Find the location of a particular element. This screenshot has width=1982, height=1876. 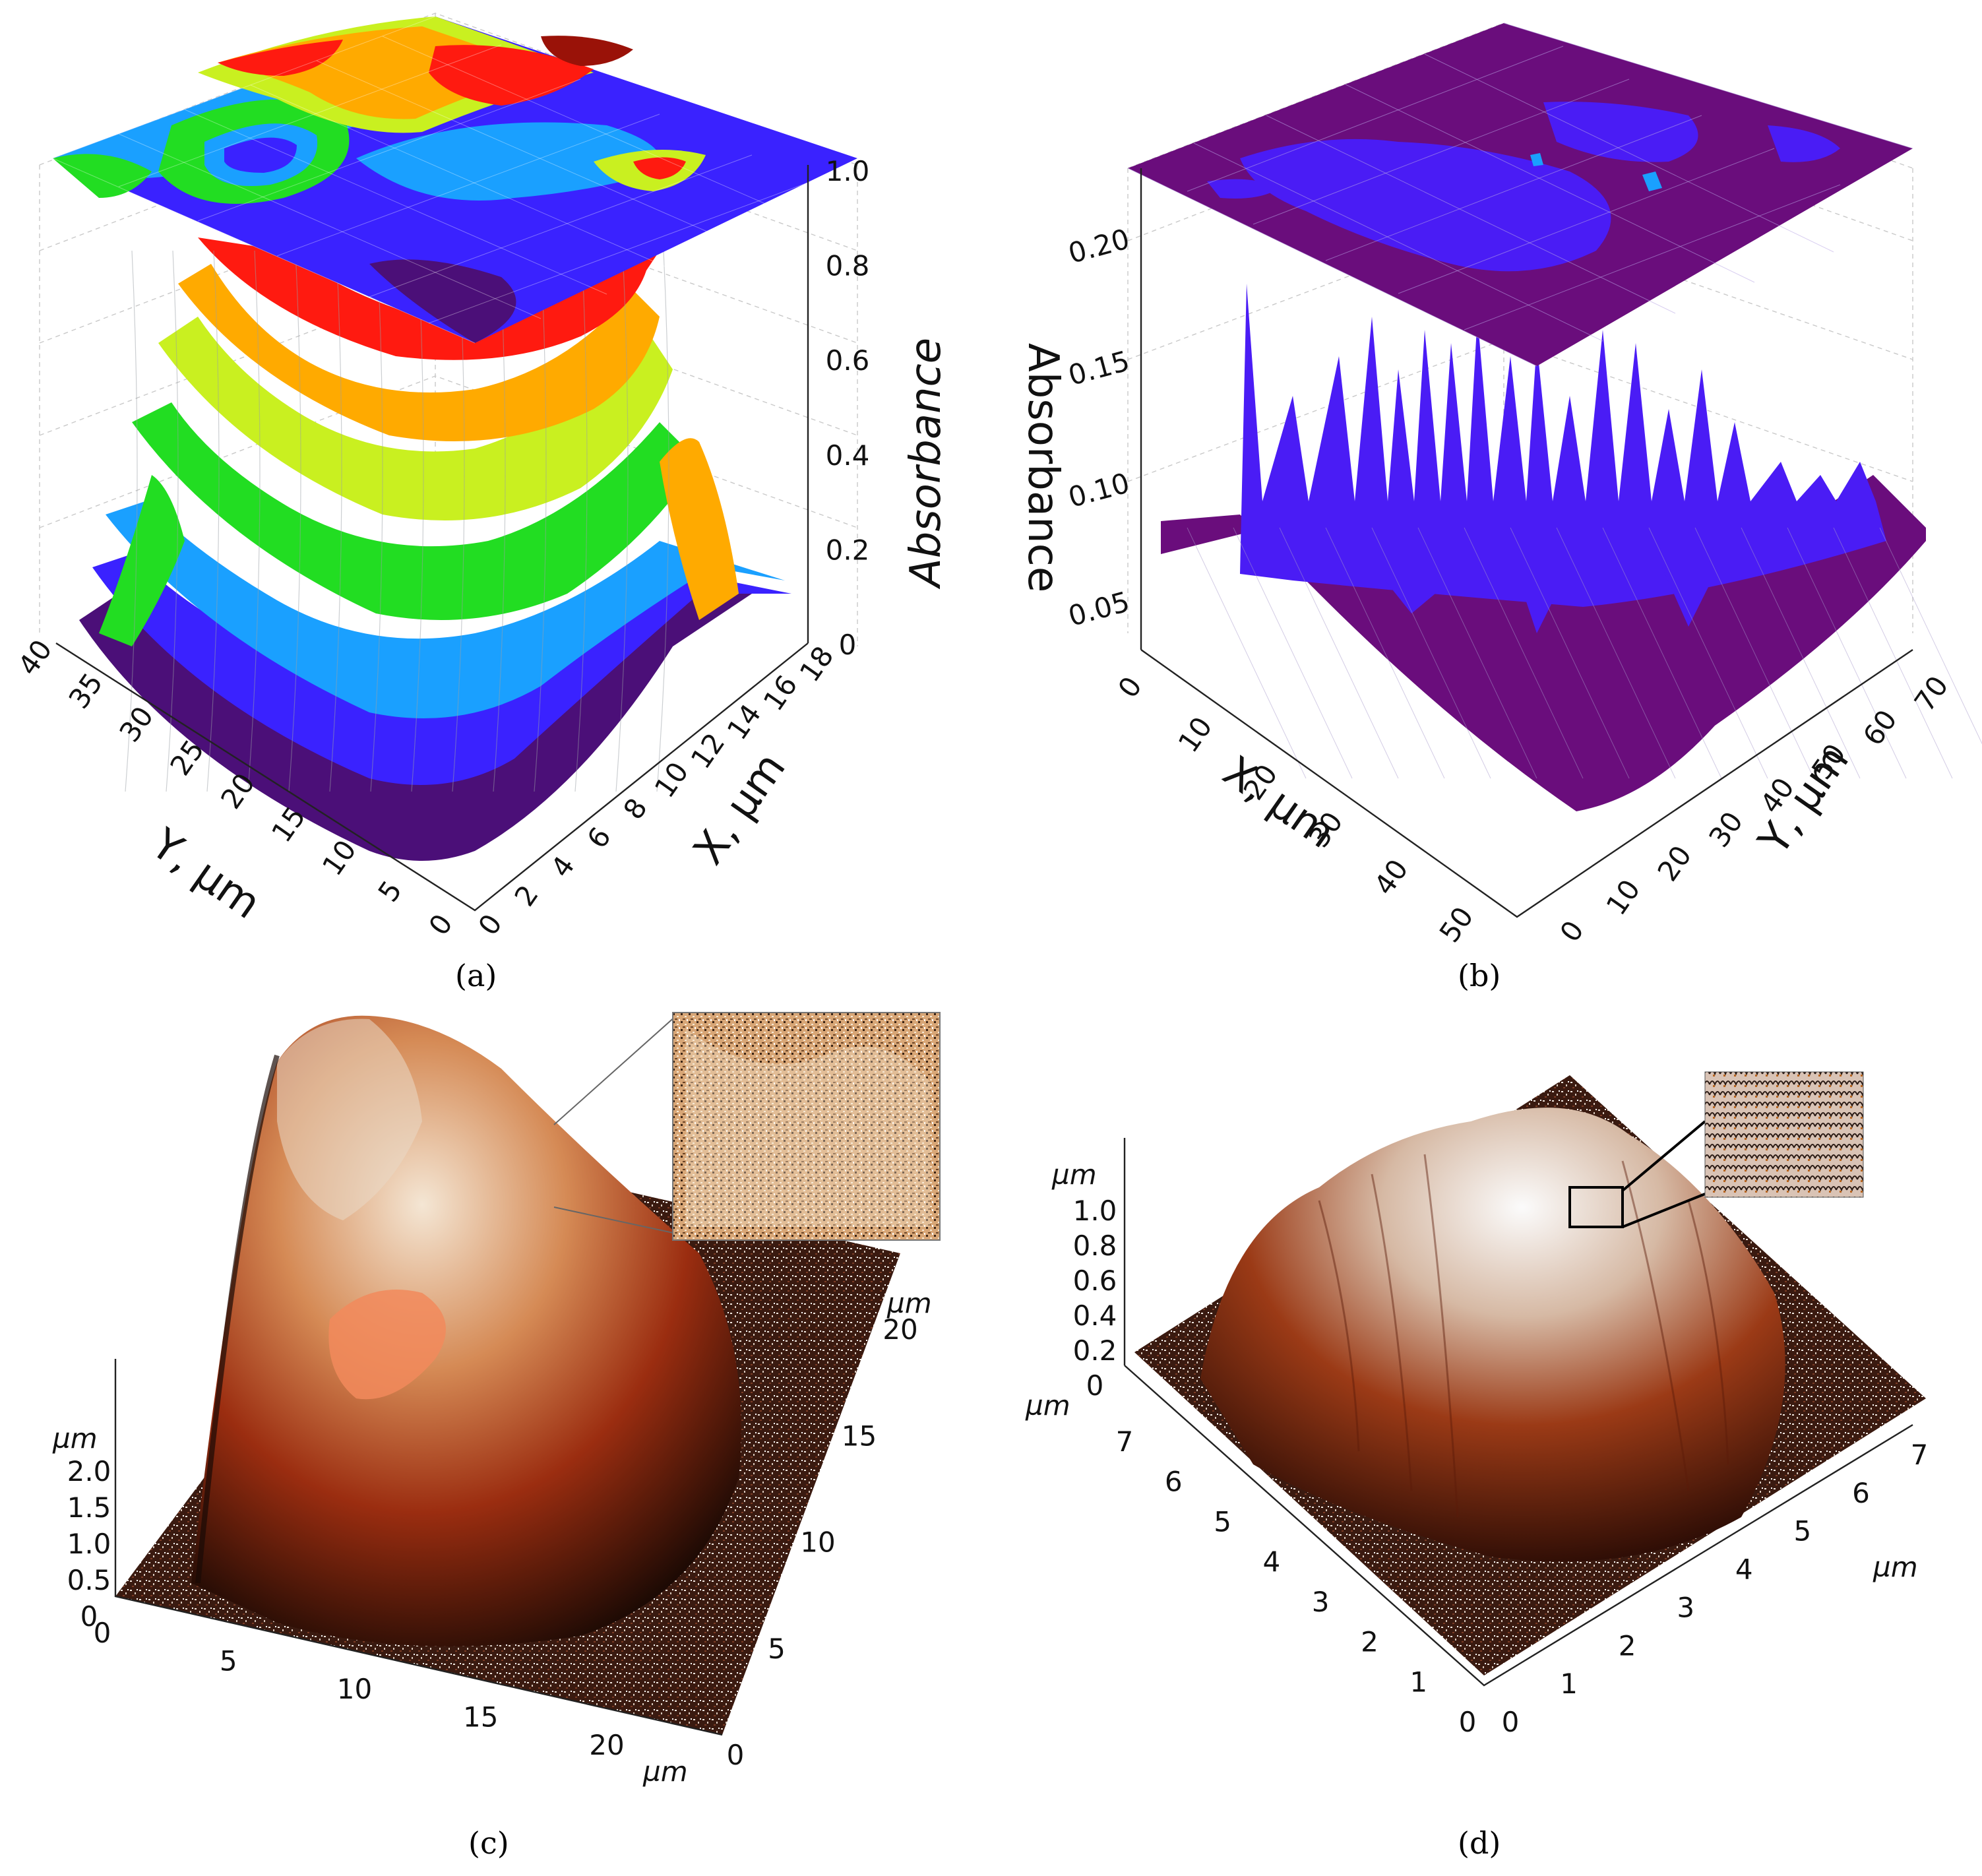

y-tick-c-2: 10 is located at coordinates (818, 1542).